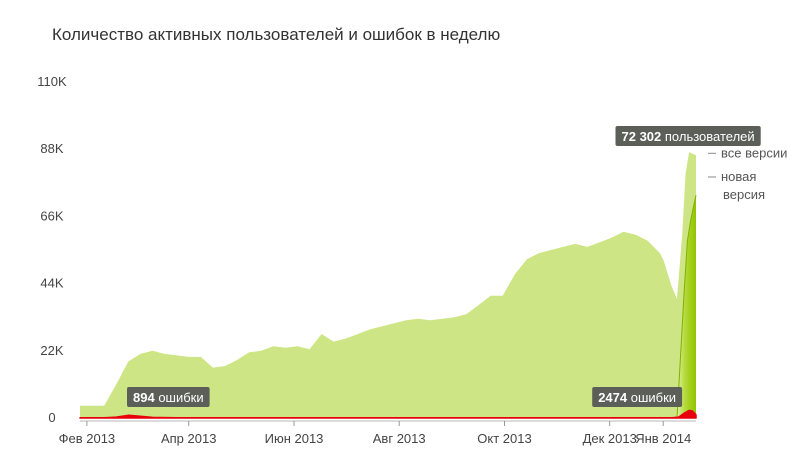 The image size is (800, 462). I want to click on legend-label: все версии, so click(754, 152).